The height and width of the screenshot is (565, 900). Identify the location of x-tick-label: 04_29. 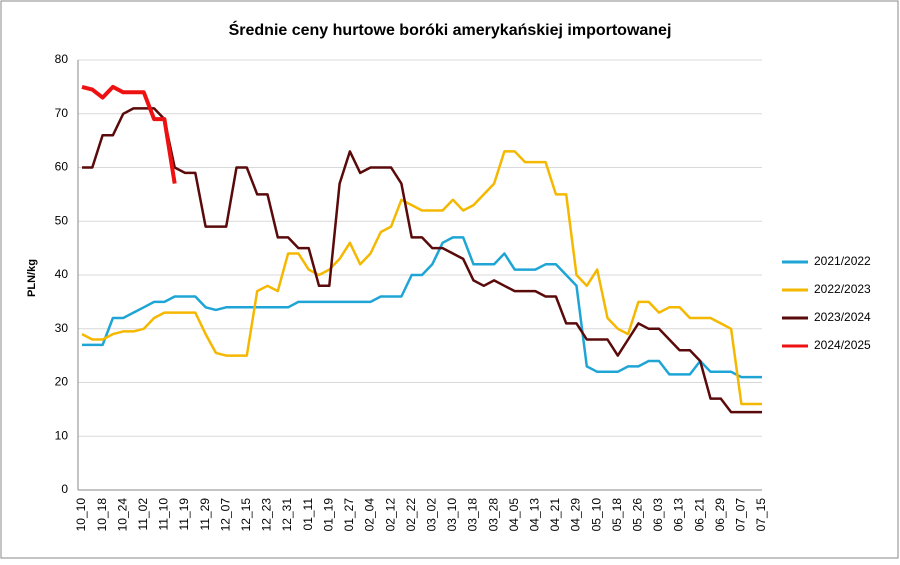
(576, 515).